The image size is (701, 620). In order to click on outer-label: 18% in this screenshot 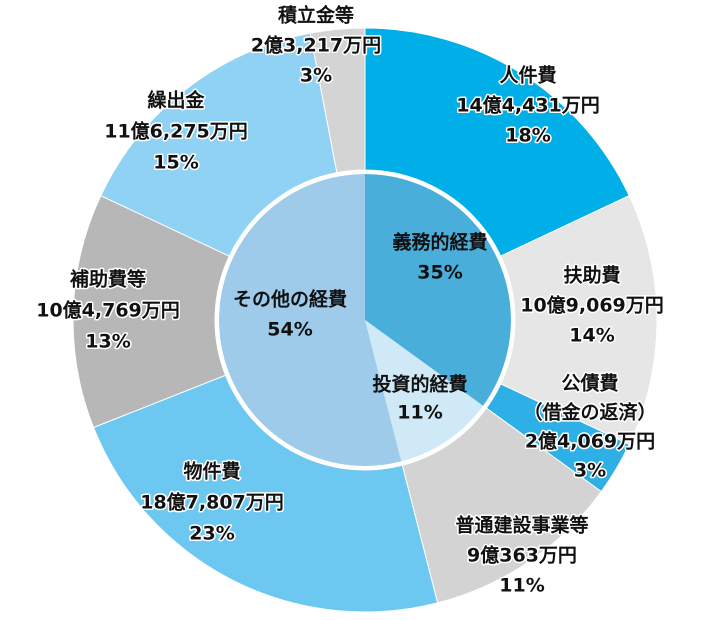, I will do `click(527, 136)`.